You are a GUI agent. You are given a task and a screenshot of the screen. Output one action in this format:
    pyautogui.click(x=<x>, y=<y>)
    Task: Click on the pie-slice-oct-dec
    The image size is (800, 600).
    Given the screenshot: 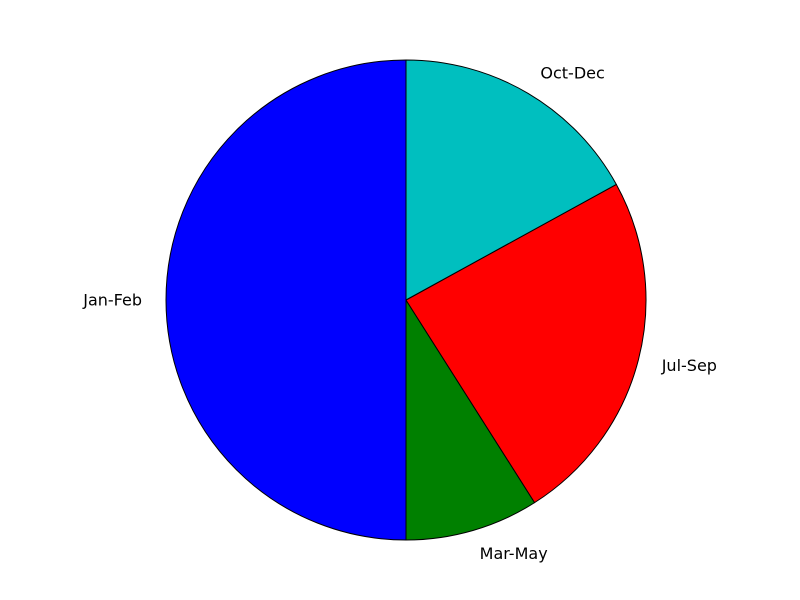 What is the action you would take?
    pyautogui.click(x=511, y=180)
    